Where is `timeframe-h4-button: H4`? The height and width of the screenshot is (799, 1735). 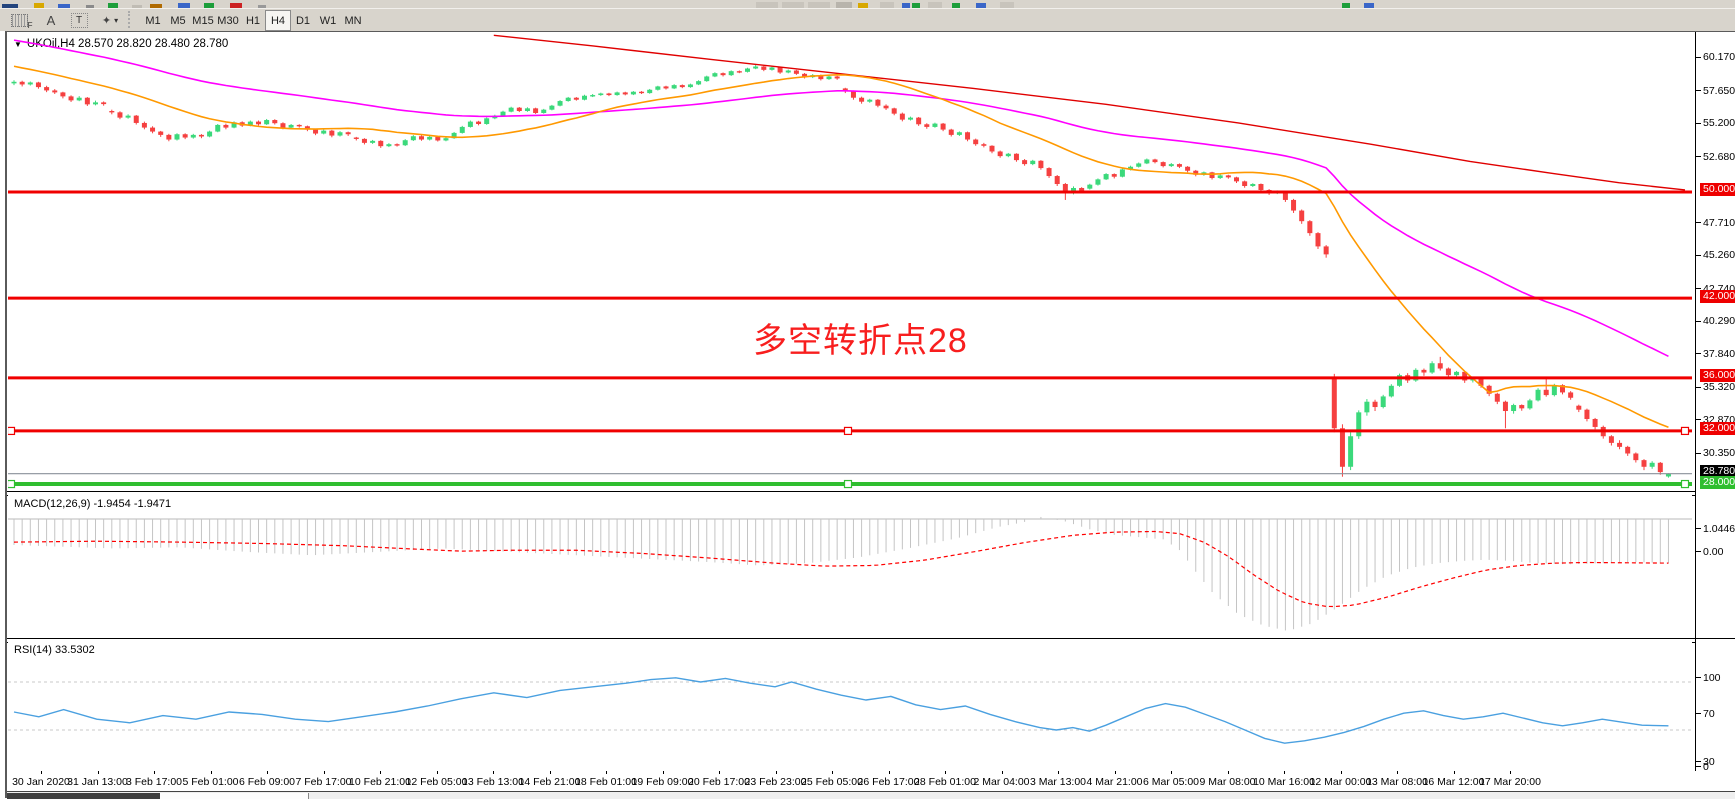 timeframe-h4-button: H4 is located at coordinates (278, 20).